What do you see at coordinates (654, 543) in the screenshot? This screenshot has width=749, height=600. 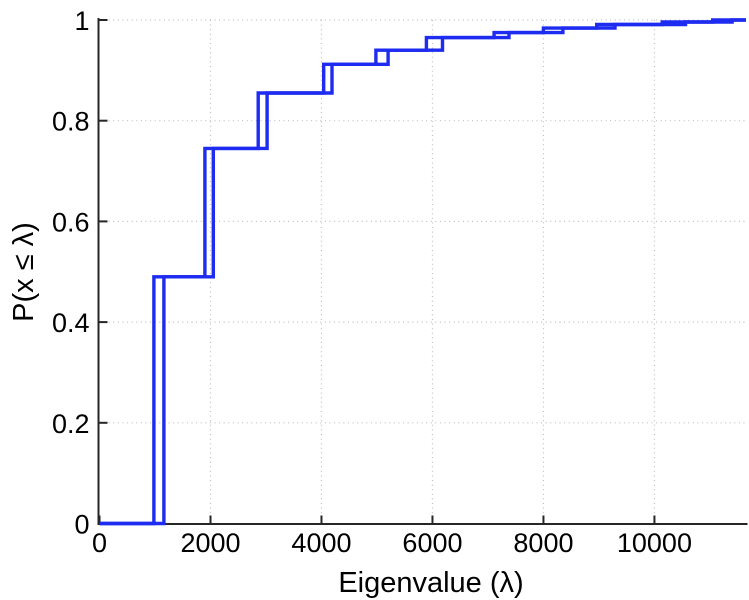 I see `x-tick-label-10000: 10000` at bounding box center [654, 543].